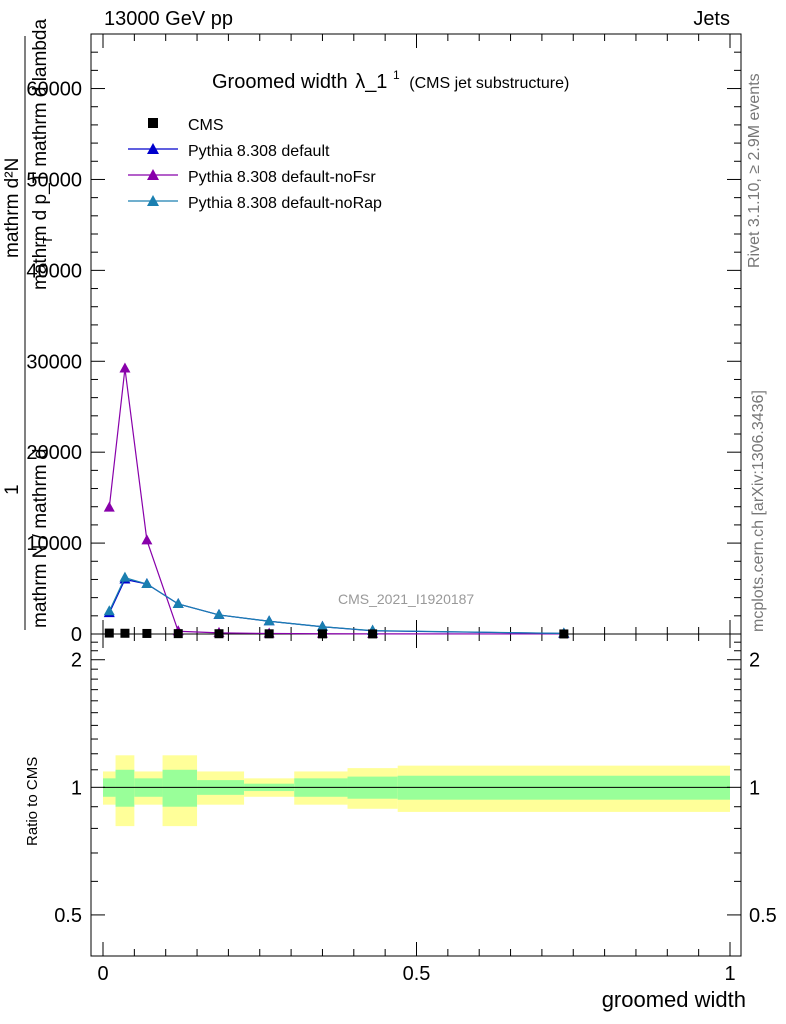 Image resolution: width=786 pixels, height=1024 pixels. I want to click on ylabel-numerator: mathrm d²N, so click(12, 208).